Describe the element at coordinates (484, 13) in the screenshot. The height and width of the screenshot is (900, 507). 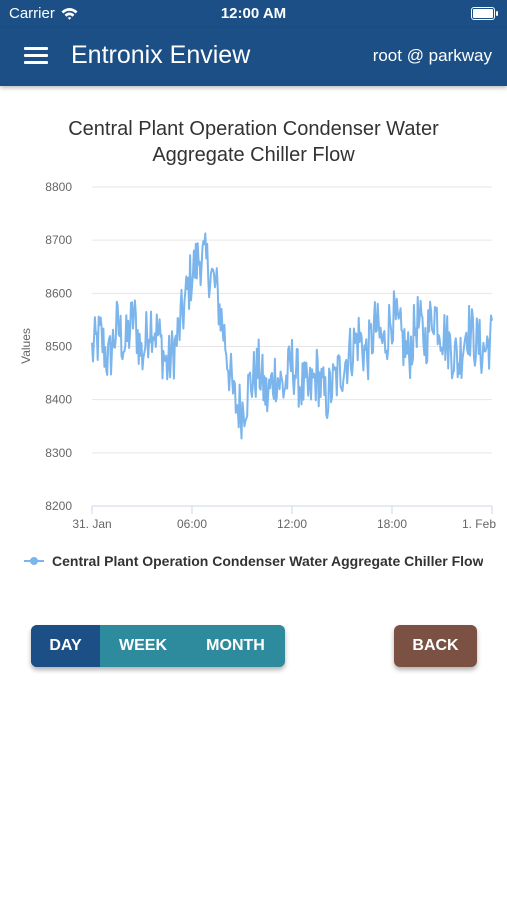
I see `battery-icon` at that location.